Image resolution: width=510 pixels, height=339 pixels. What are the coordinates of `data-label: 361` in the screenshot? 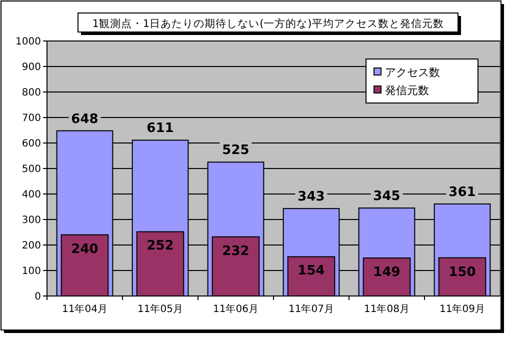 It's located at (462, 192).